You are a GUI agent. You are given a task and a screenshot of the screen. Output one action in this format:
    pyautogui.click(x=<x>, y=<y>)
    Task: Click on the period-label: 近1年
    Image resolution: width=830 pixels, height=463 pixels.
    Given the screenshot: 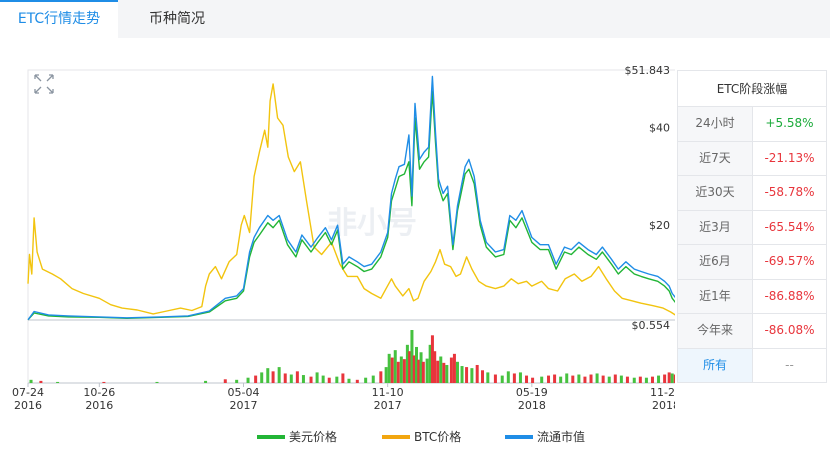 What is the action you would take?
    pyautogui.click(x=715, y=296)
    